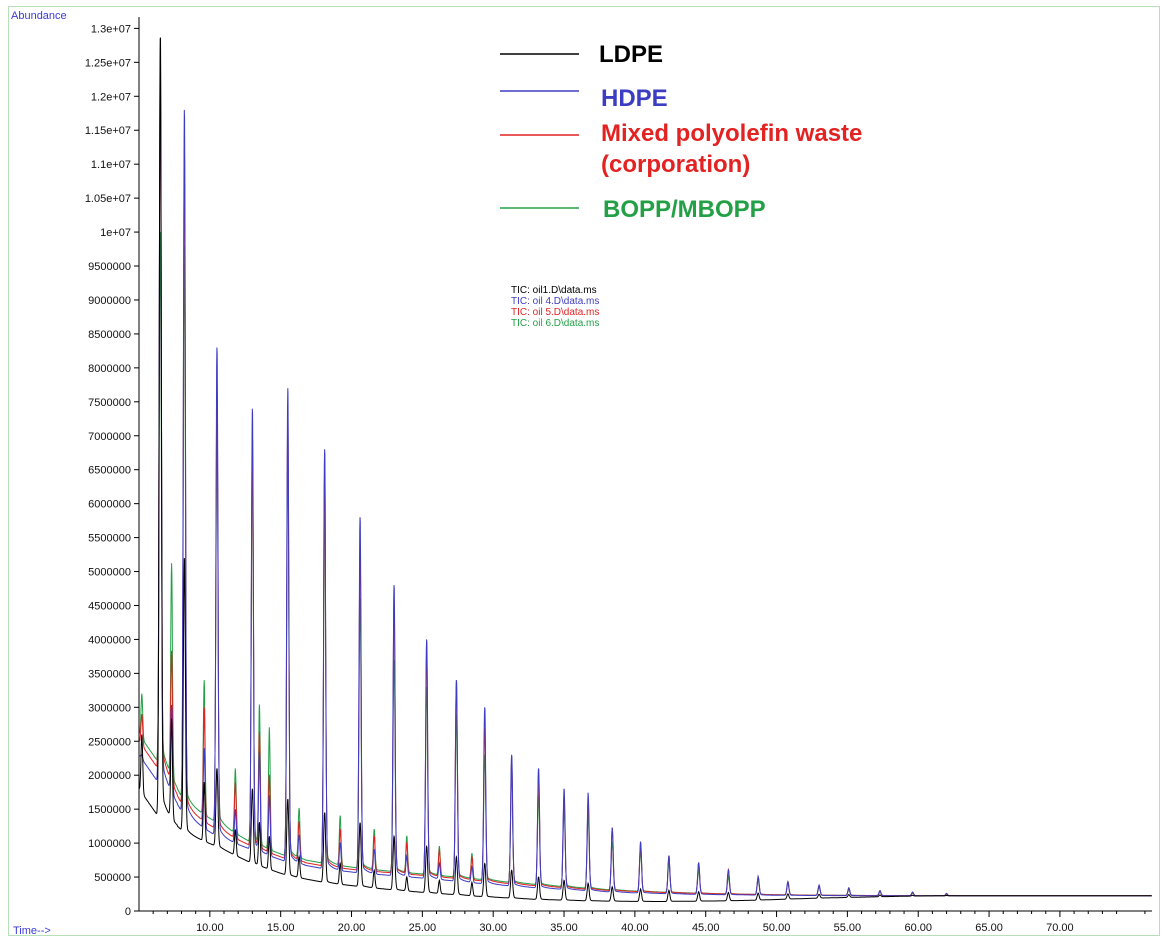  Describe the element at coordinates (109, 335) in the screenshot. I see `y-tick-label: 8500000` at that location.